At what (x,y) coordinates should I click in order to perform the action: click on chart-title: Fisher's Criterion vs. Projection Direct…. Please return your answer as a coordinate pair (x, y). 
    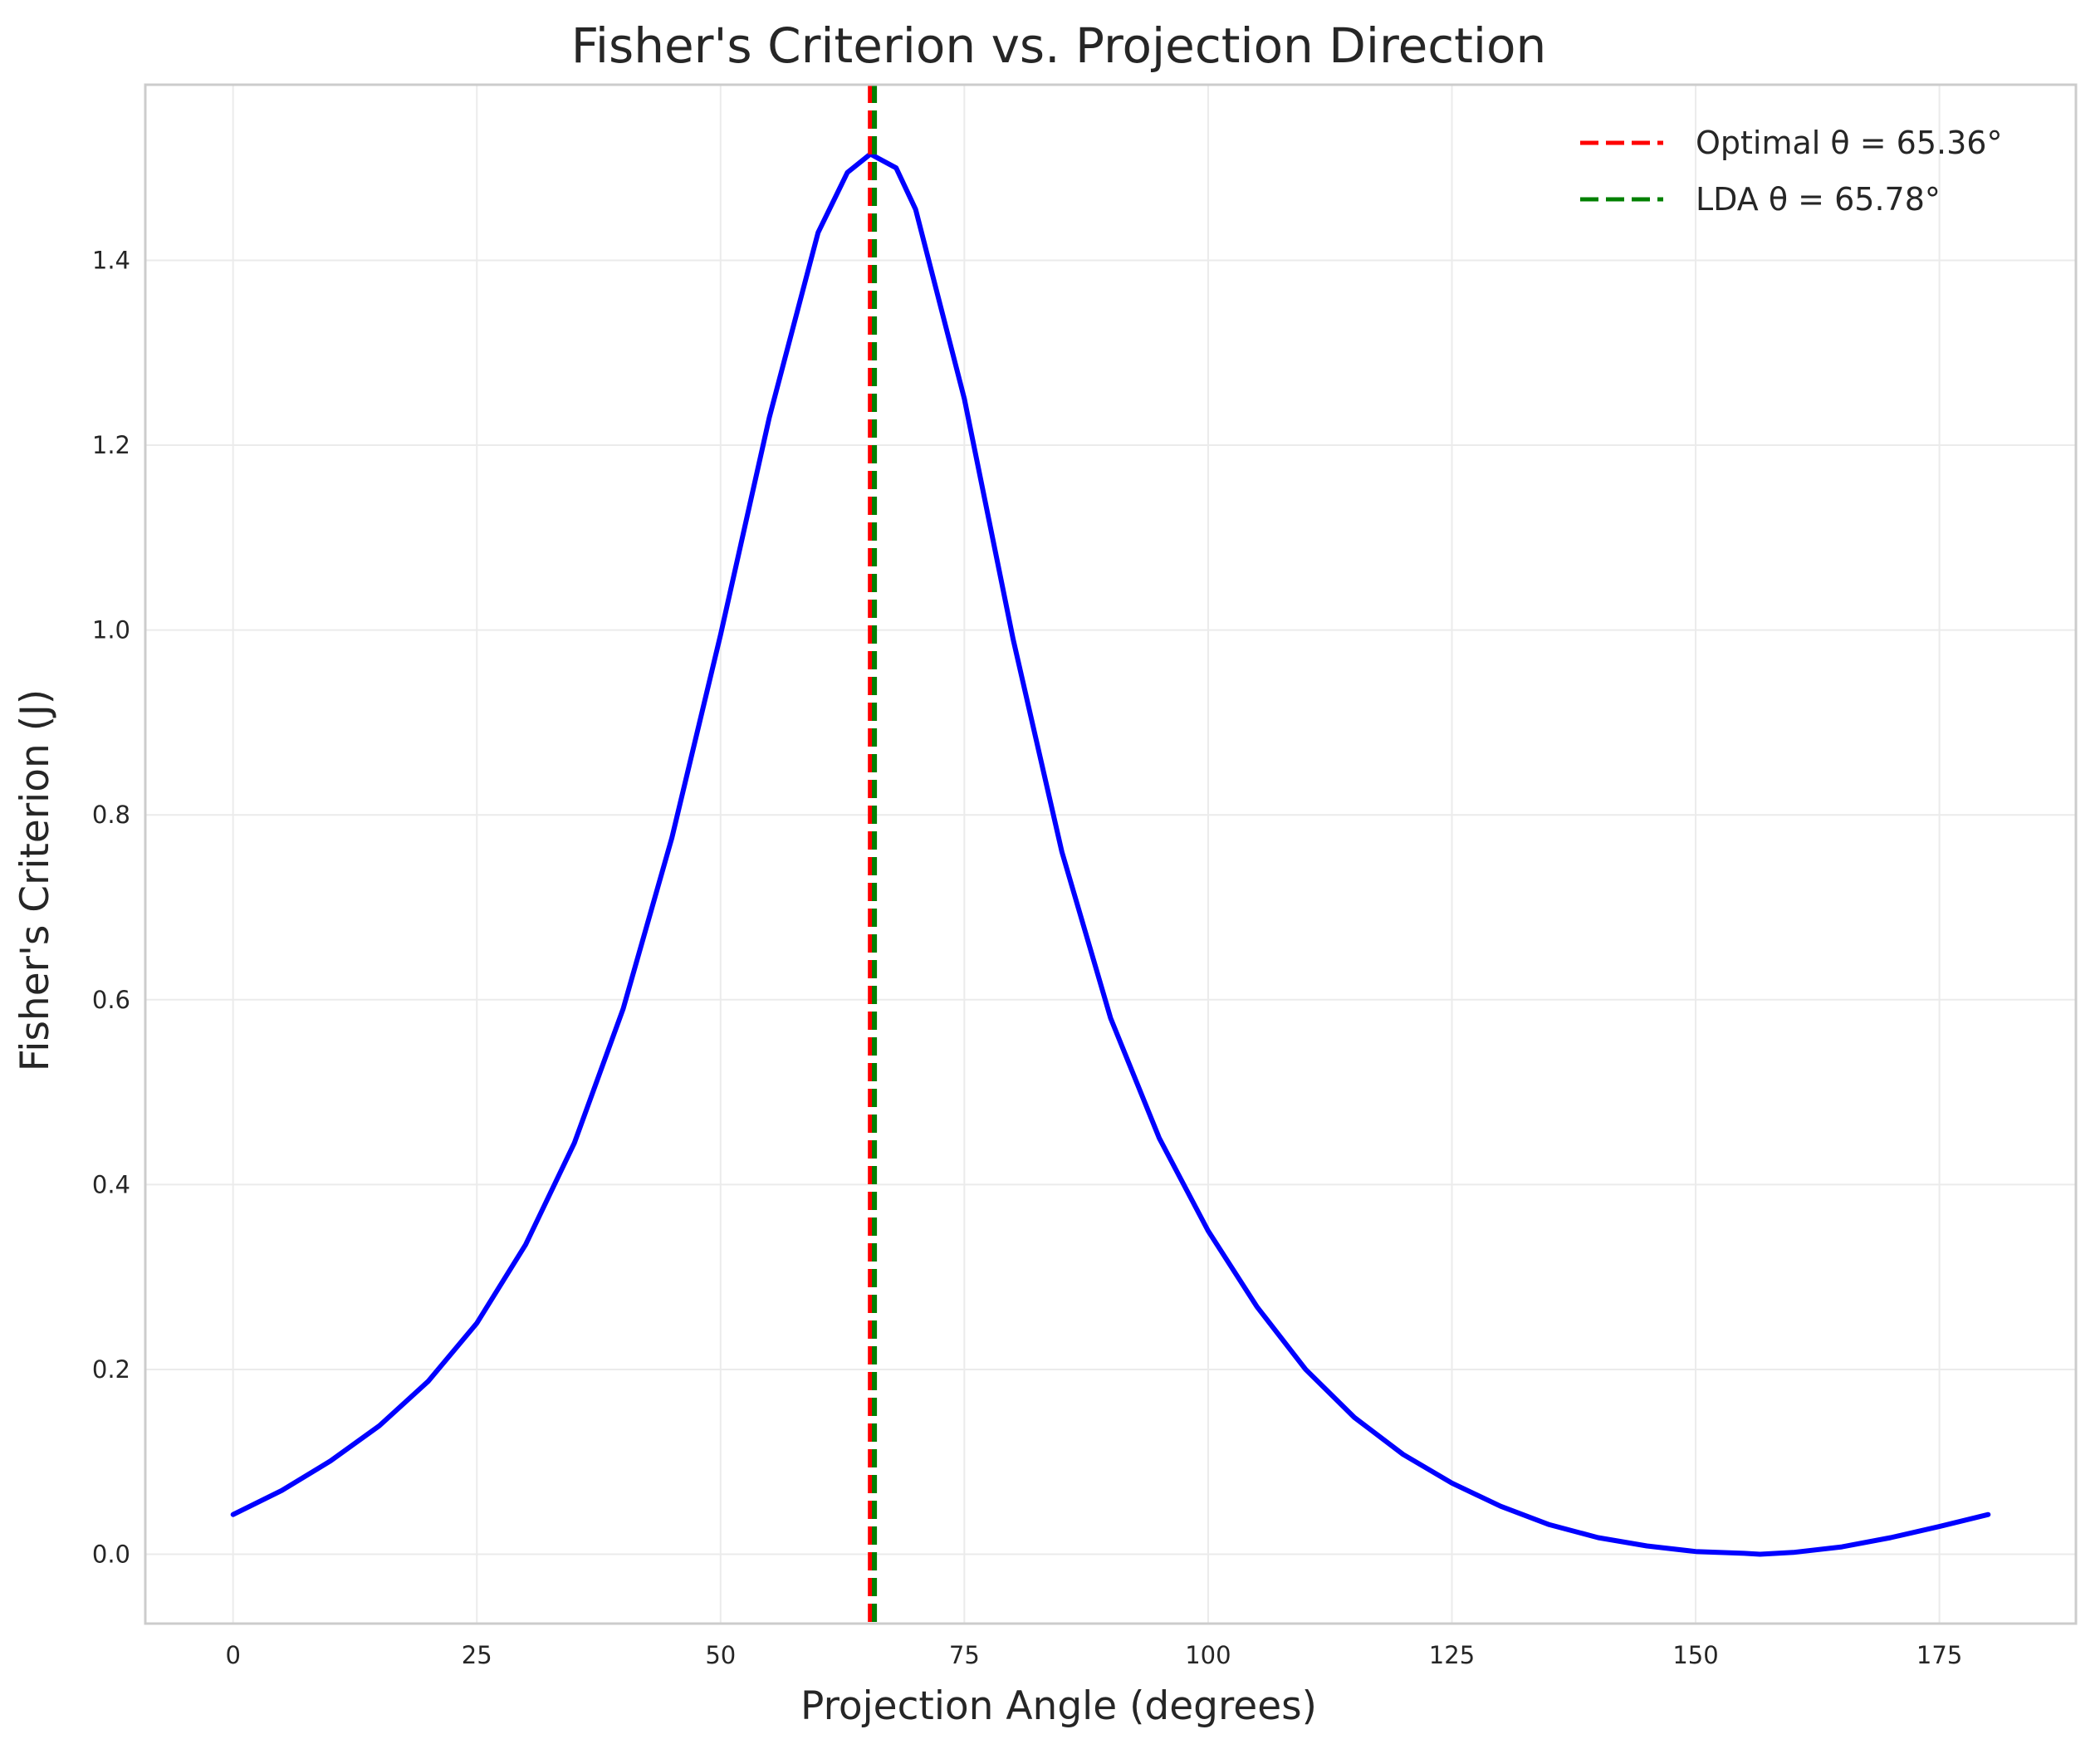
    Looking at the image, I should click on (1059, 45).